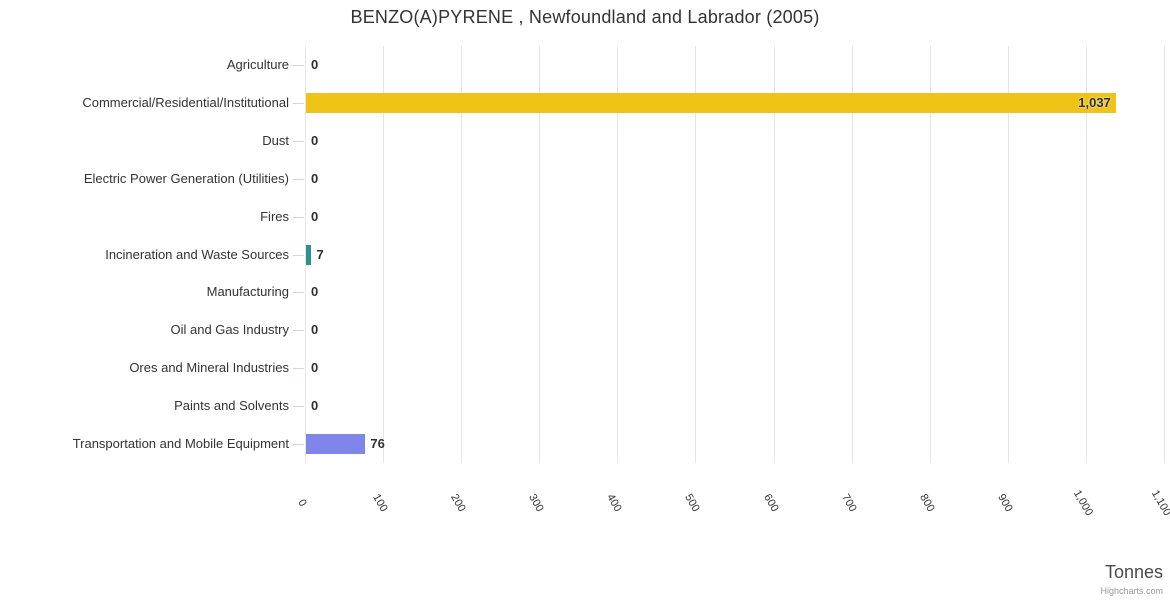  Describe the element at coordinates (257, 64) in the screenshot. I see `category-label: Agriculture` at that location.